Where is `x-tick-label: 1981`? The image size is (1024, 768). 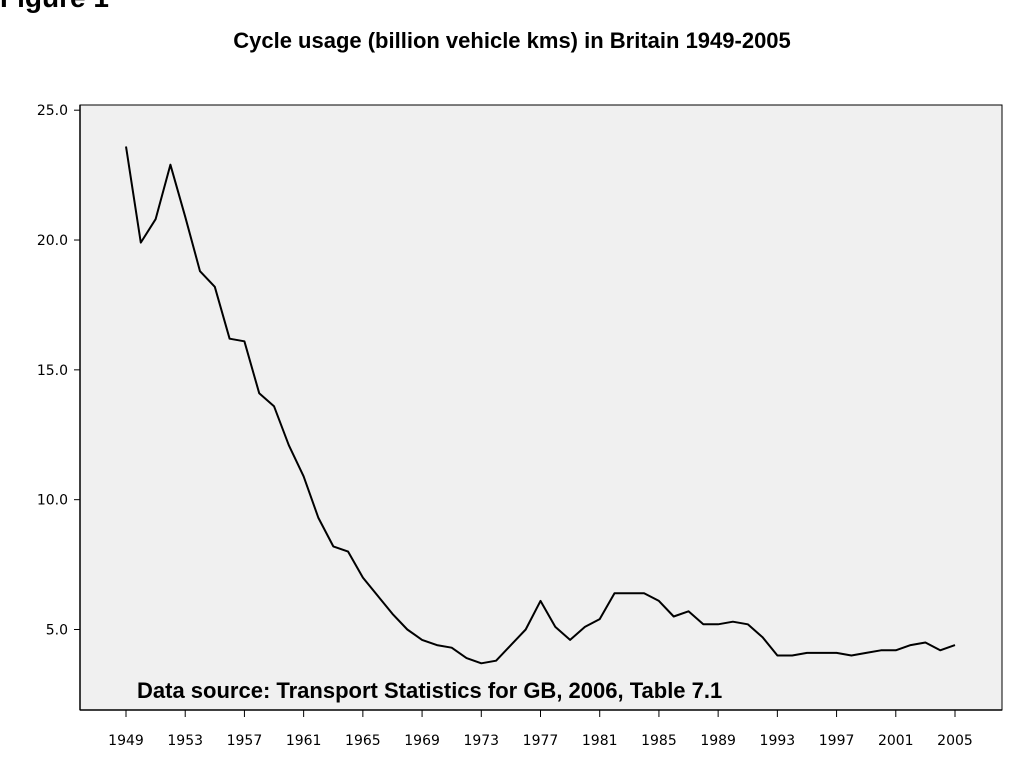
x-tick-label: 1981 is located at coordinates (600, 741).